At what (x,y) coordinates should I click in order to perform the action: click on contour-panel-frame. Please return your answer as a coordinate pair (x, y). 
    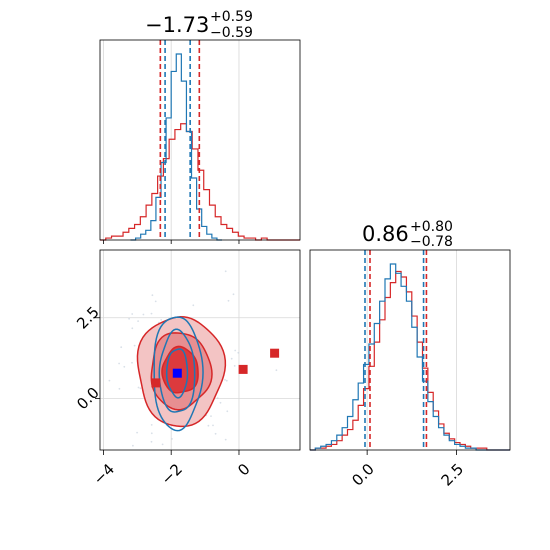
    Looking at the image, I should click on (200, 350).